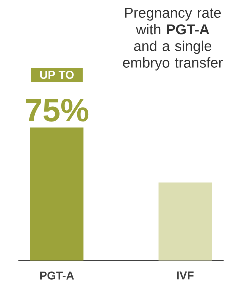 This screenshot has width=247, height=283. I want to click on x-tick-label: PGT-A, so click(57, 276).